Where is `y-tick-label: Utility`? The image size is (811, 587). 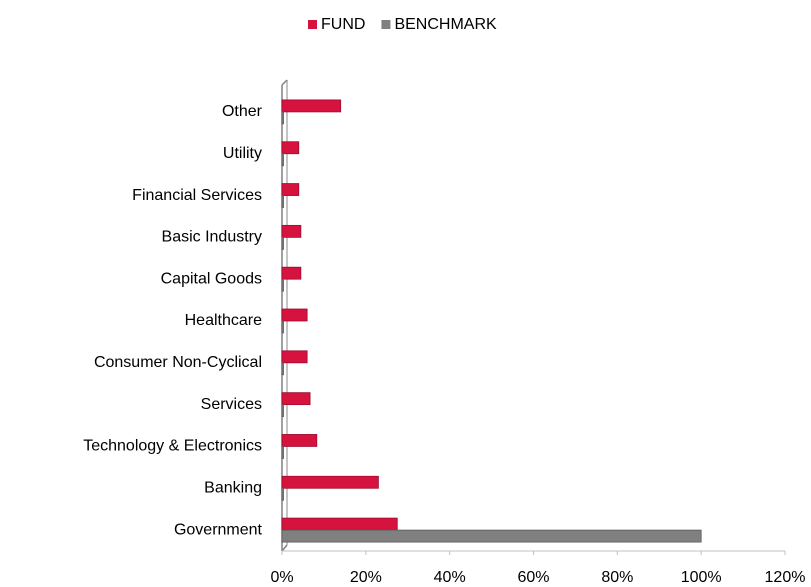 y-tick-label: Utility is located at coordinates (242, 153).